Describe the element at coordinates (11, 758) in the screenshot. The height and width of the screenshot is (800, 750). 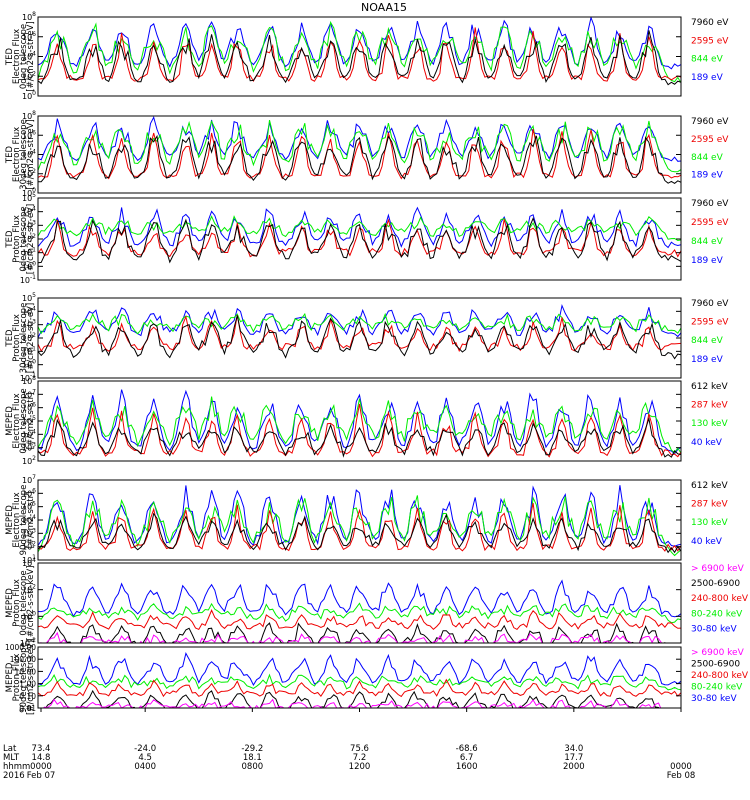
I see `x-row-label: MLT` at that location.